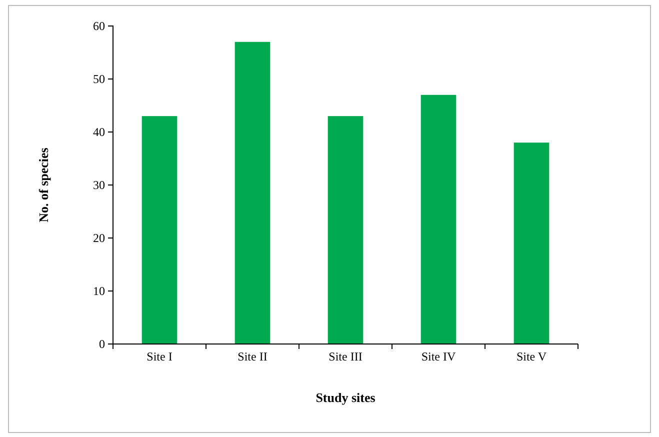  Describe the element at coordinates (346, 397) in the screenshot. I see `x-axis-title: Study sites` at that location.